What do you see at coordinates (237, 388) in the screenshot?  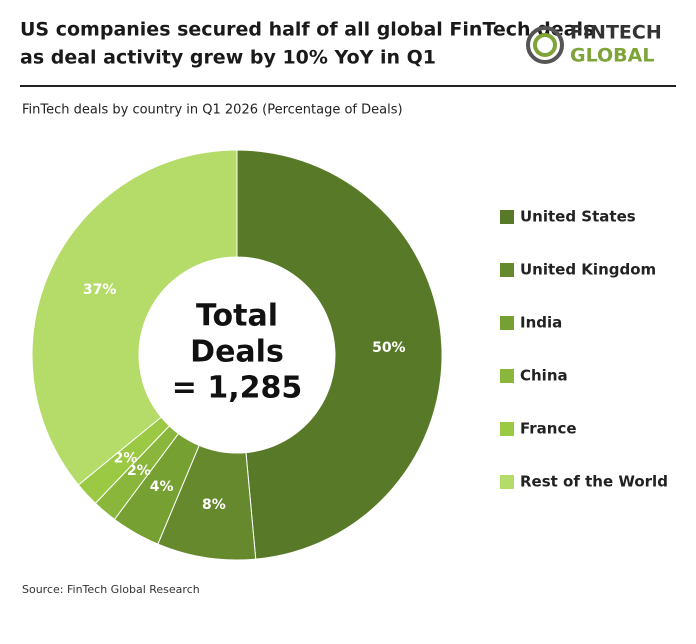 I see `center-text: = 1,285` at bounding box center [237, 388].